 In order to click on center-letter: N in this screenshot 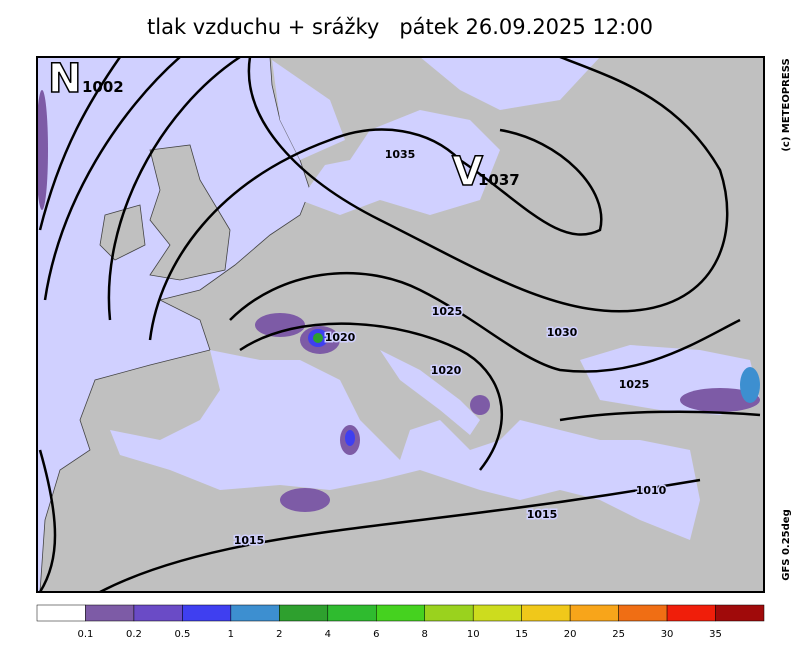, I will do `click(64, 79)`.